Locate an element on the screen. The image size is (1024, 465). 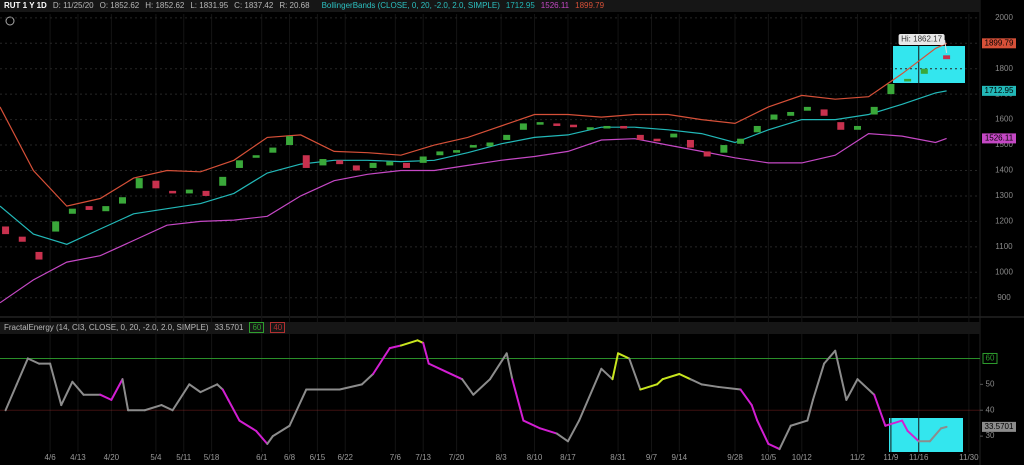
y-tick-label: 1500 is located at coordinates (1004, 144).